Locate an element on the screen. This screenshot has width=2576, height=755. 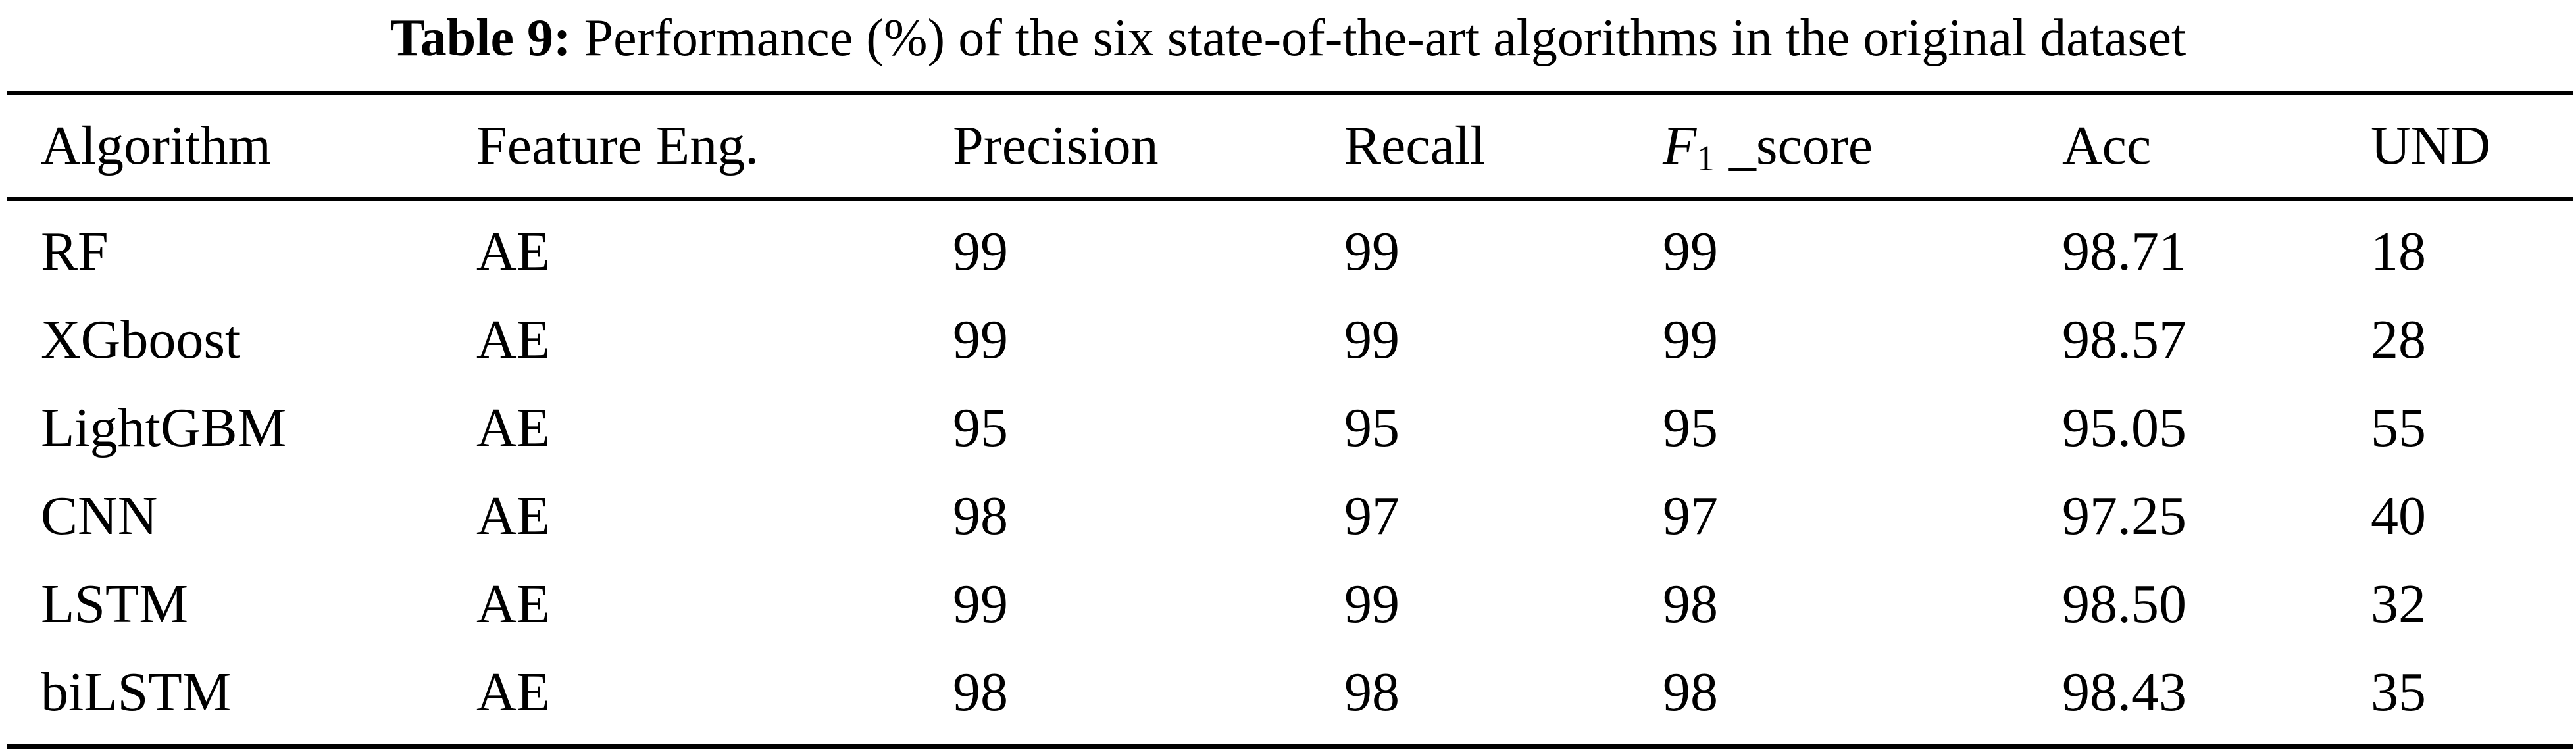
header-f1-score: F1 _score is located at coordinates (1768, 152).